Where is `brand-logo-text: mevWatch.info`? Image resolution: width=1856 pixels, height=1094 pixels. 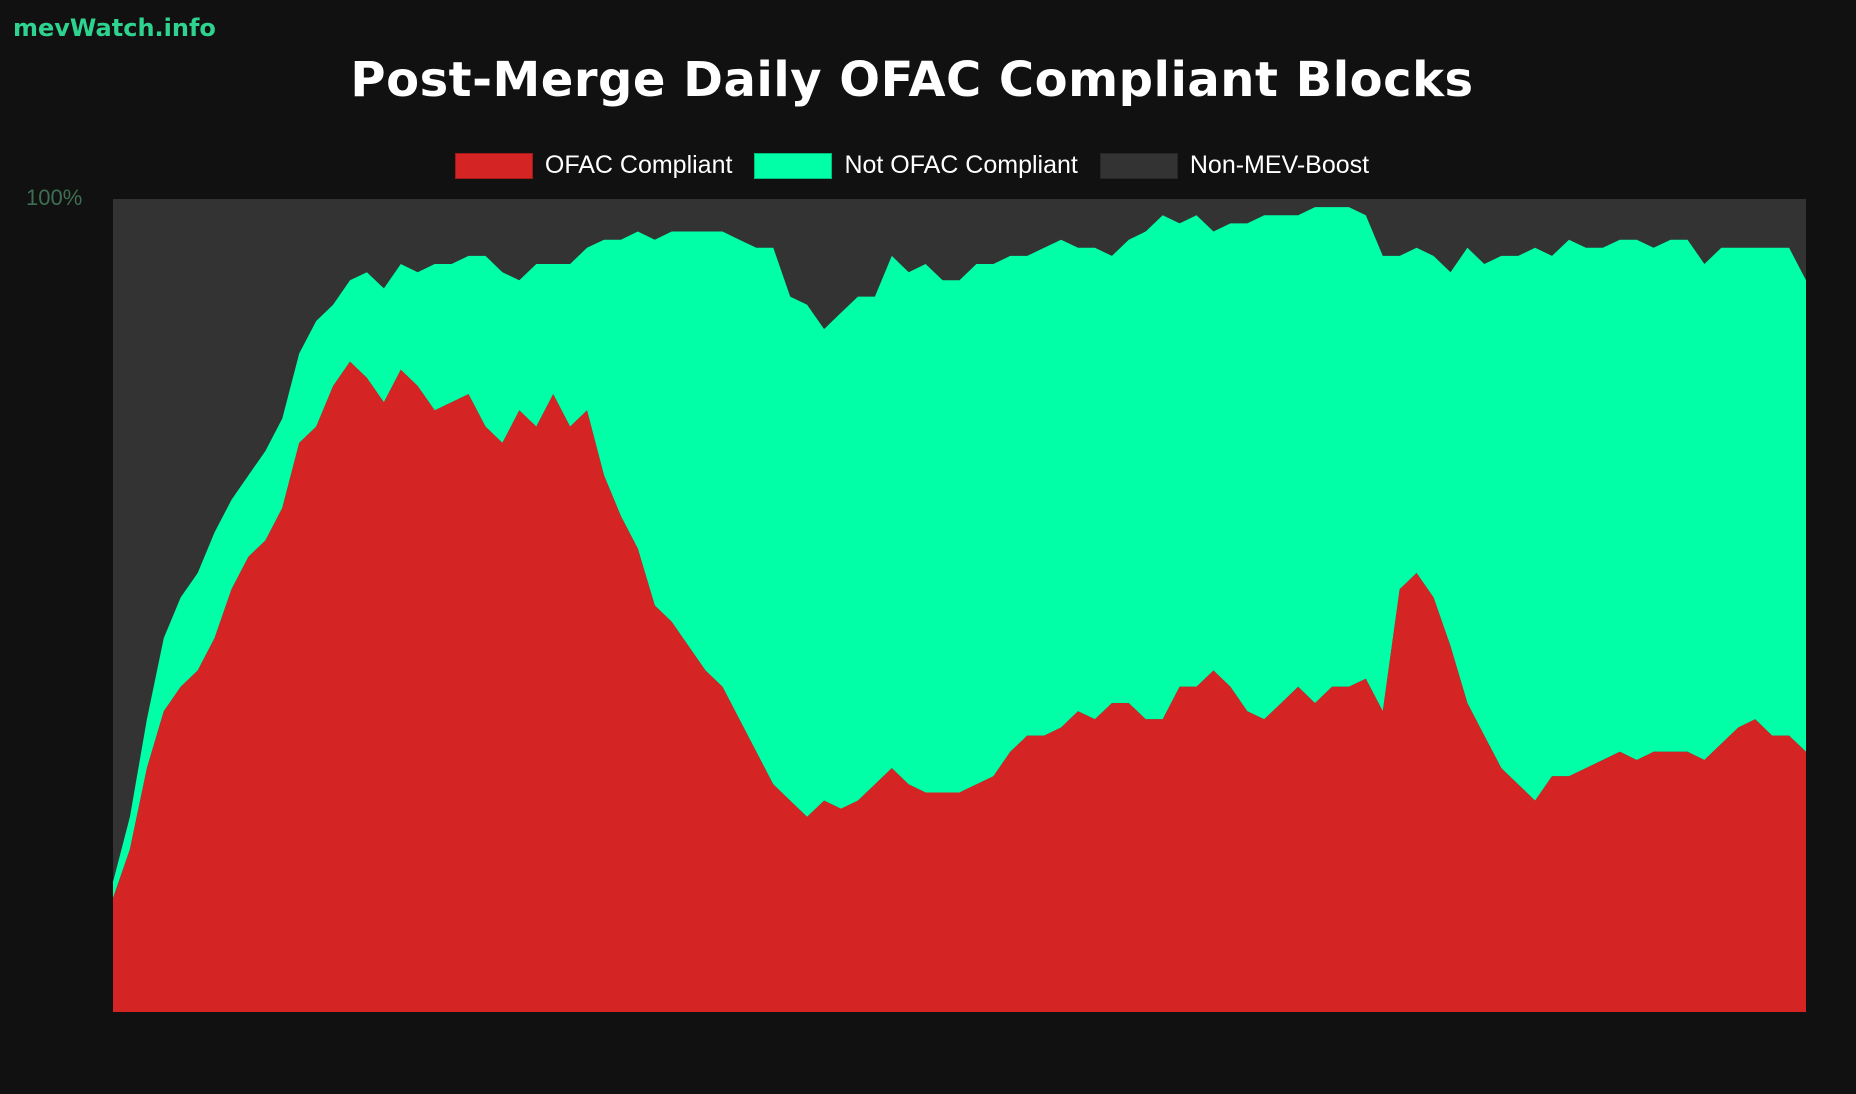 brand-logo-text: mevWatch.info is located at coordinates (114, 28).